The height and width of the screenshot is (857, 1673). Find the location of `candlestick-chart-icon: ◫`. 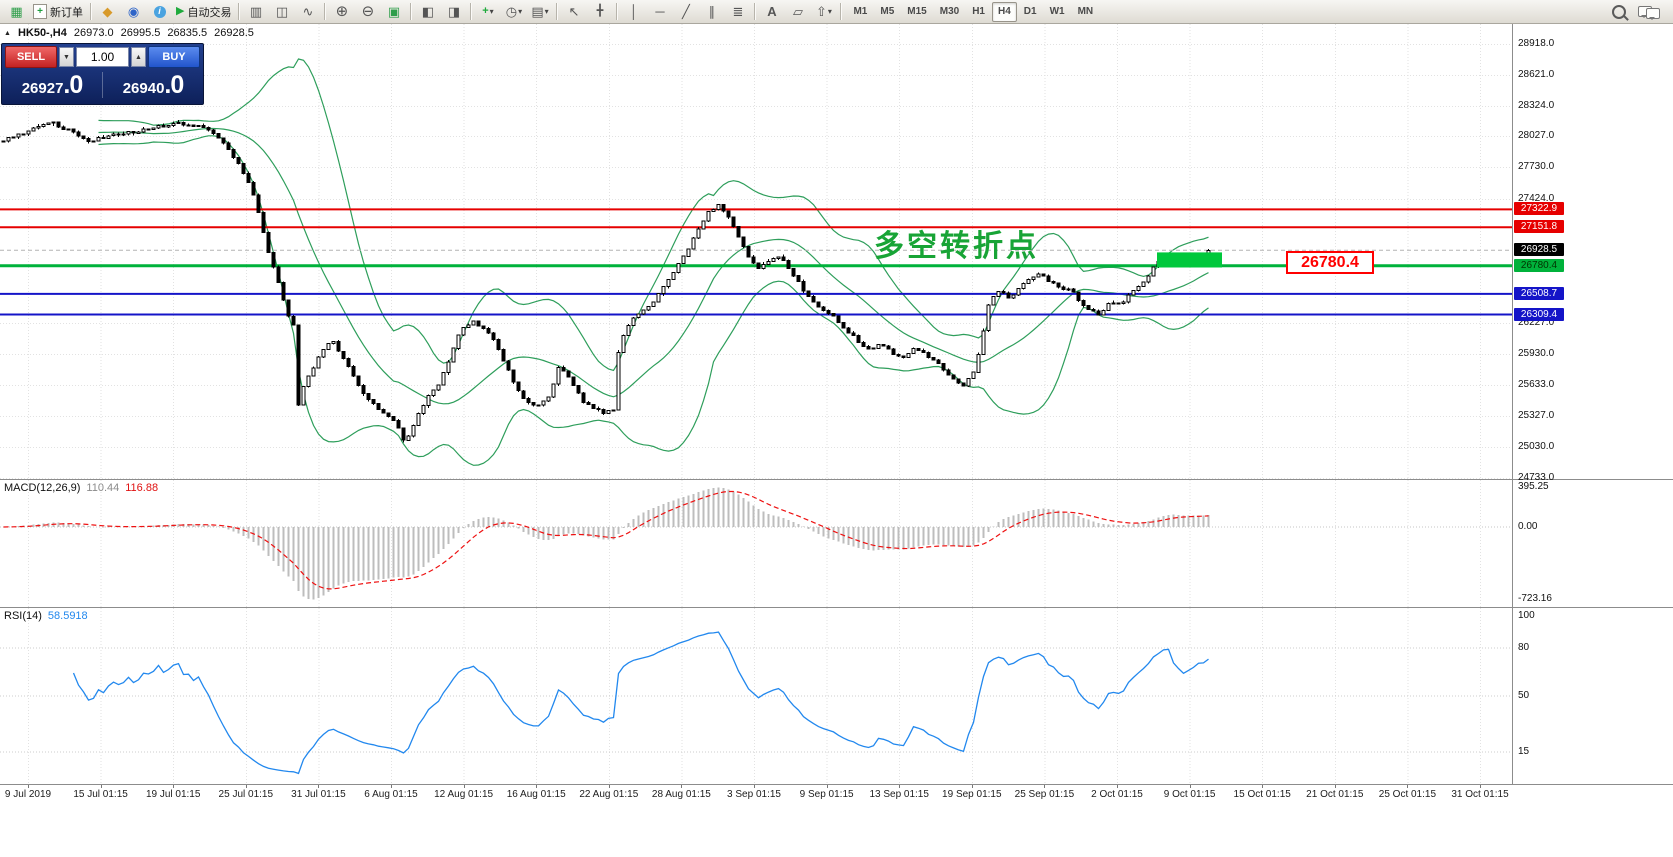

candlestick-chart-icon: ◫ is located at coordinates (282, 11).